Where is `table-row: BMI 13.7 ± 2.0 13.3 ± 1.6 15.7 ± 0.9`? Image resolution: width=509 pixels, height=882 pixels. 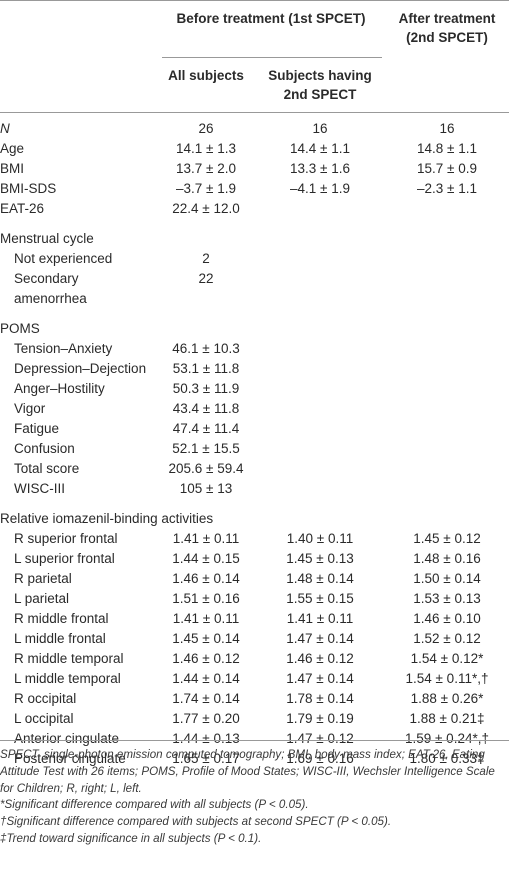 table-row: BMI 13.7 ± 2.0 13.3 ± 1.6 15.7 ± 0.9 is located at coordinates (254, 169).